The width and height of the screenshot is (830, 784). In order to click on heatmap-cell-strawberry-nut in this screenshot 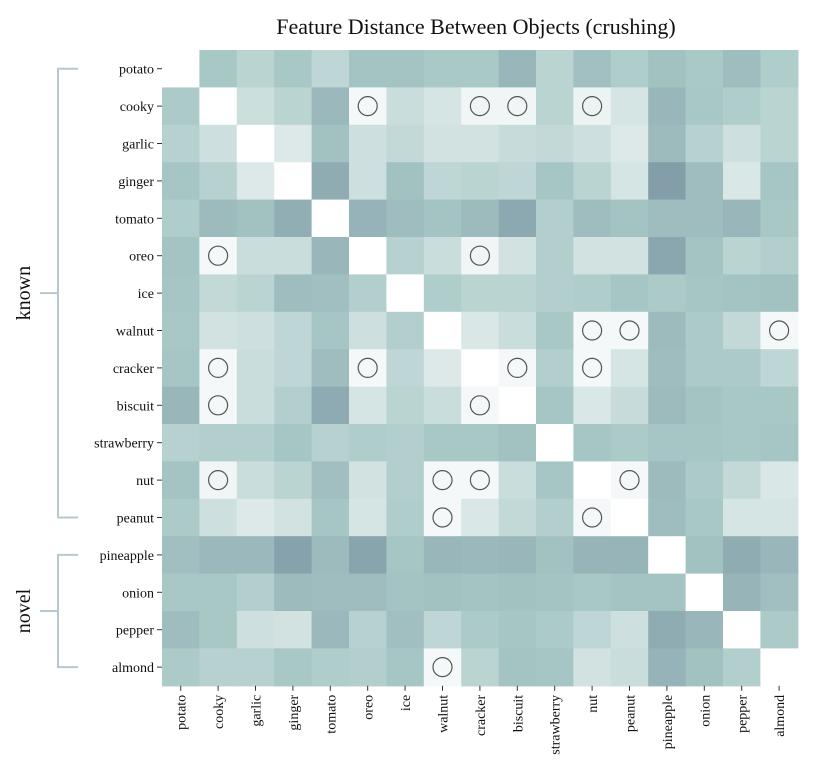, I will do `click(592, 443)`.